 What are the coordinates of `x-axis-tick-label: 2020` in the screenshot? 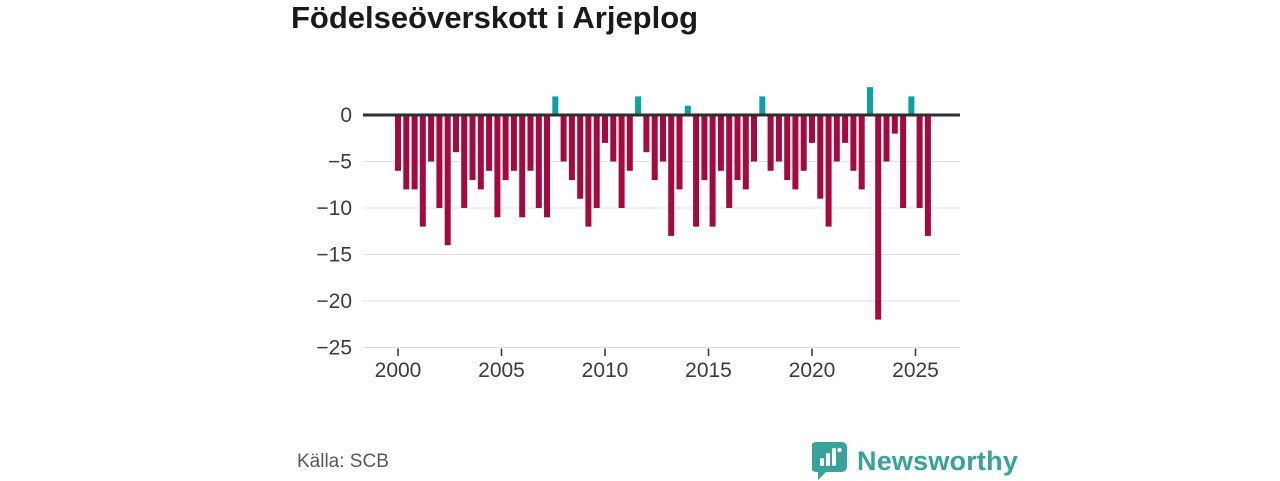 It's located at (812, 370).